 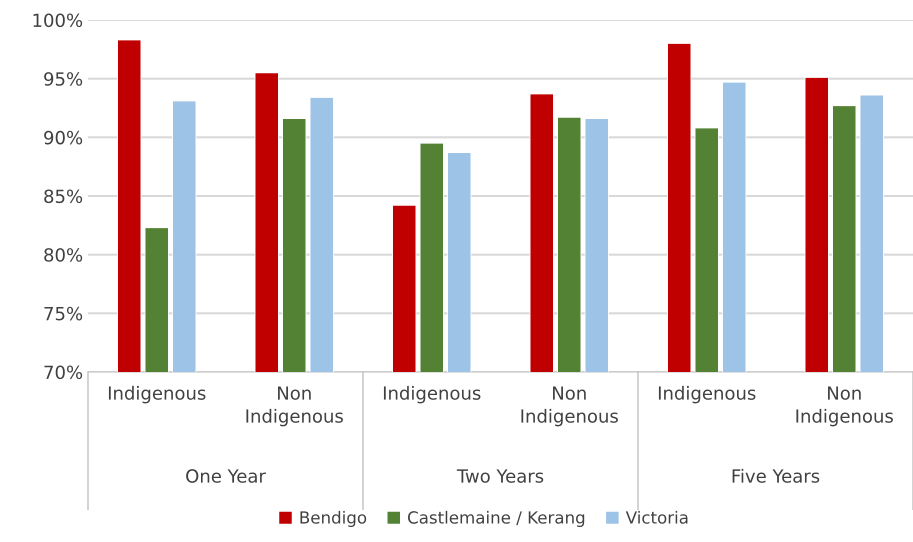 I want to click on legend-label: Bendigo, so click(x=333, y=518).